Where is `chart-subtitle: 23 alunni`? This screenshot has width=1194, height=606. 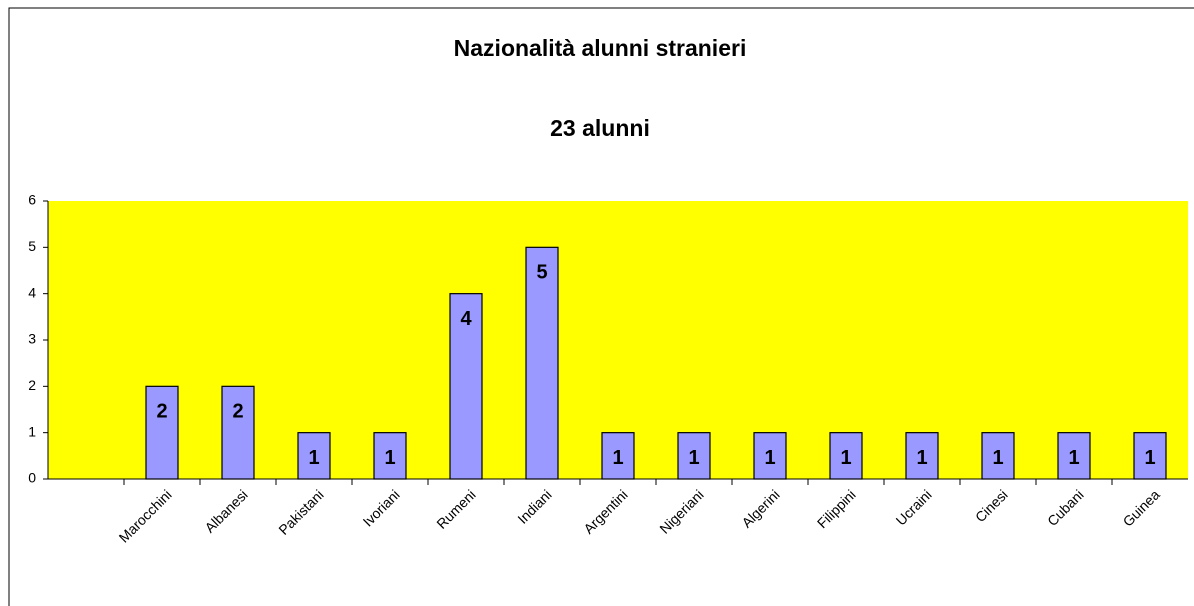 chart-subtitle: 23 alunni is located at coordinates (600, 128).